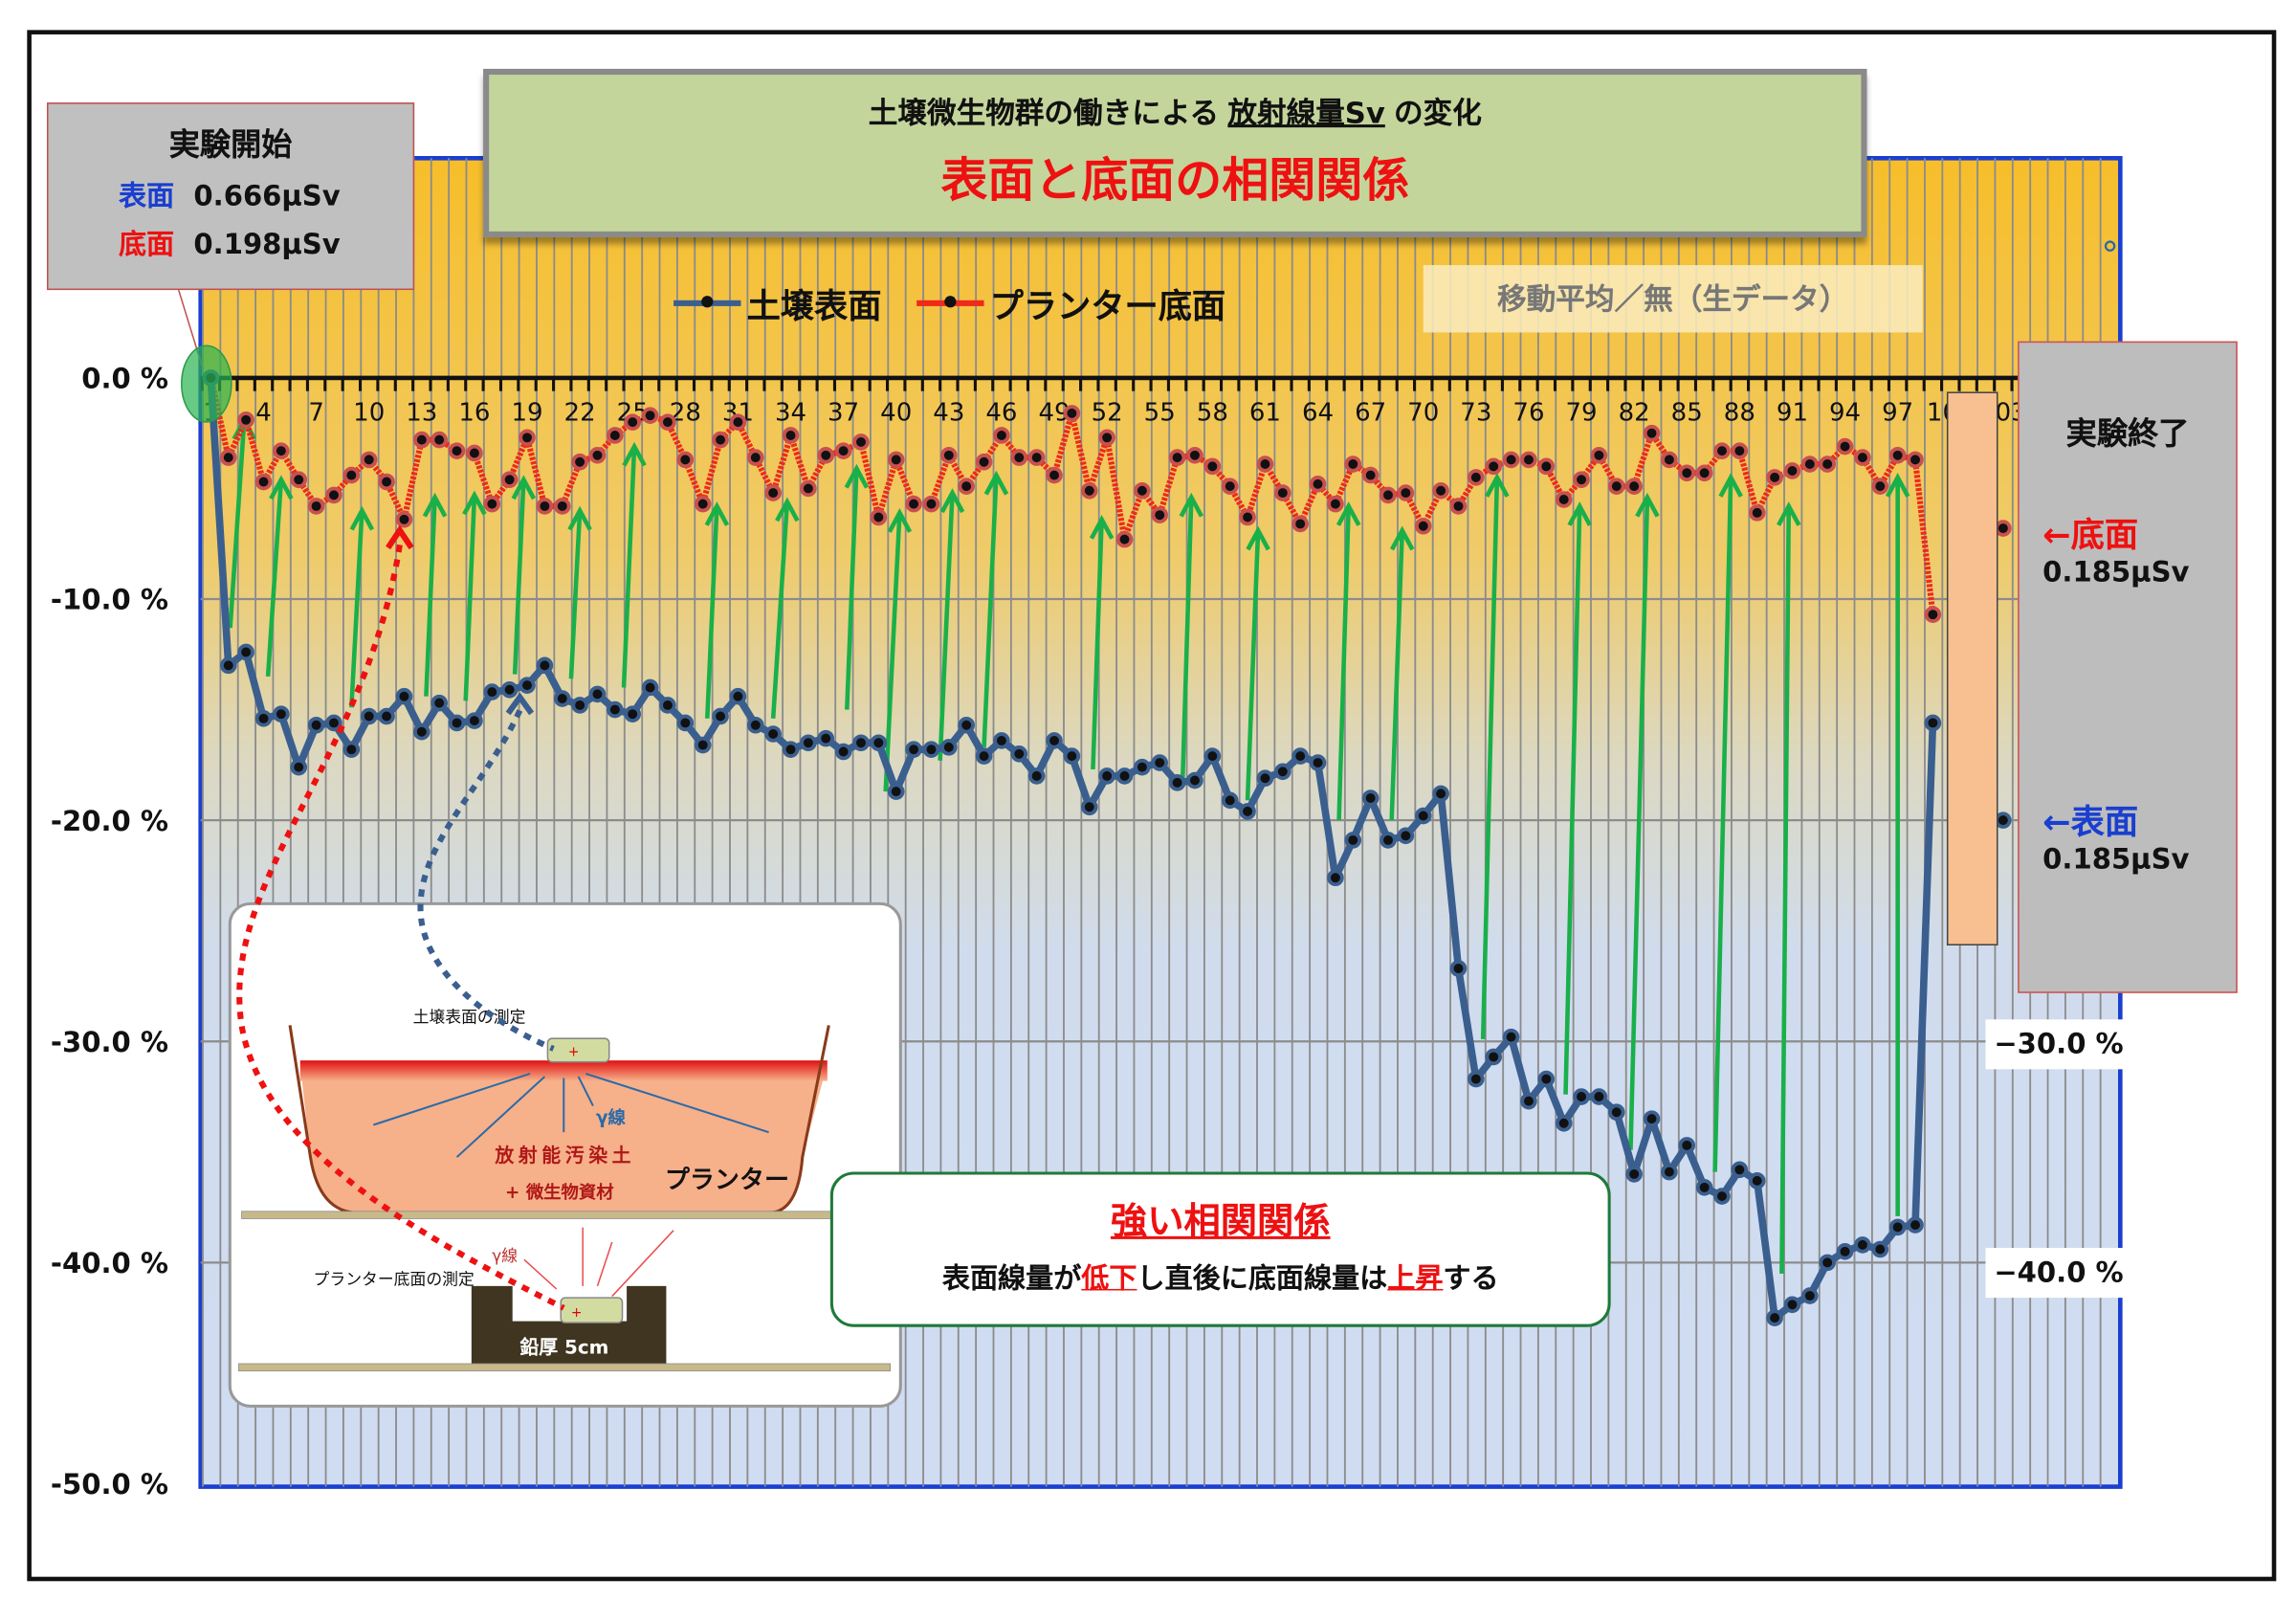 This screenshot has width=2296, height=1623. I want to click on x-tick-label: 22, so click(580, 413).